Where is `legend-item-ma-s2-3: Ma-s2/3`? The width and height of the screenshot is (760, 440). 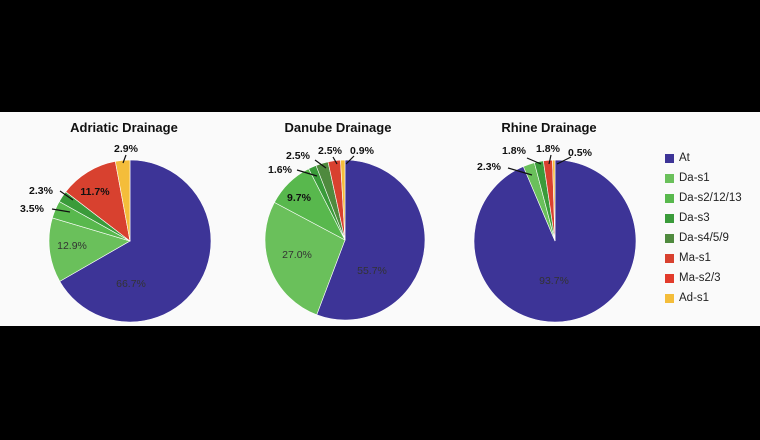
legend-item-ma-s2-3: Ma-s2/3 is located at coordinates (712, 278).